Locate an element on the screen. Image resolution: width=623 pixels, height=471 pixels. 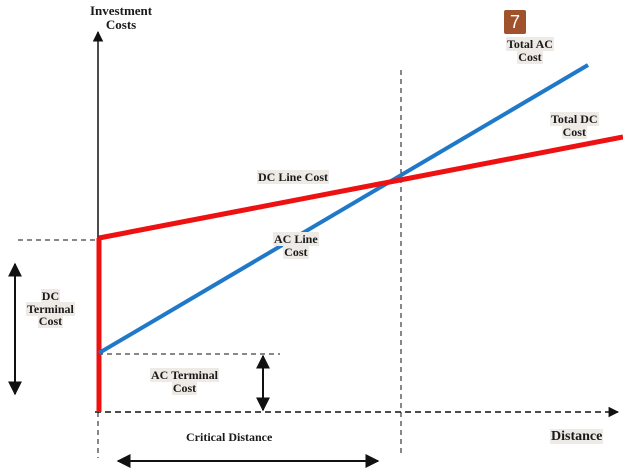
critical-distance-label: Critical Distance is located at coordinates (229, 437).